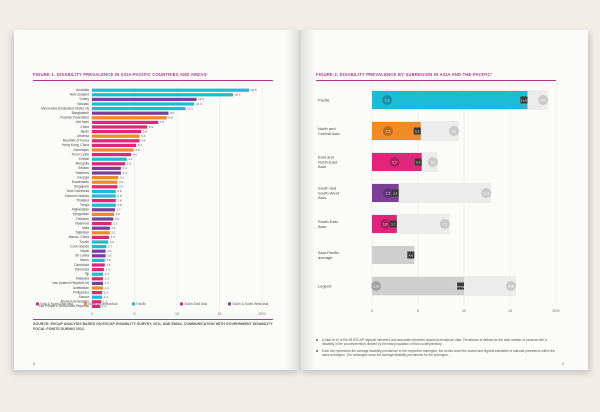 This screenshot has width=600, height=412. What do you see at coordinates (251, 304) in the screenshot?
I see `legend-label: South & South-West Asia` at bounding box center [251, 304].